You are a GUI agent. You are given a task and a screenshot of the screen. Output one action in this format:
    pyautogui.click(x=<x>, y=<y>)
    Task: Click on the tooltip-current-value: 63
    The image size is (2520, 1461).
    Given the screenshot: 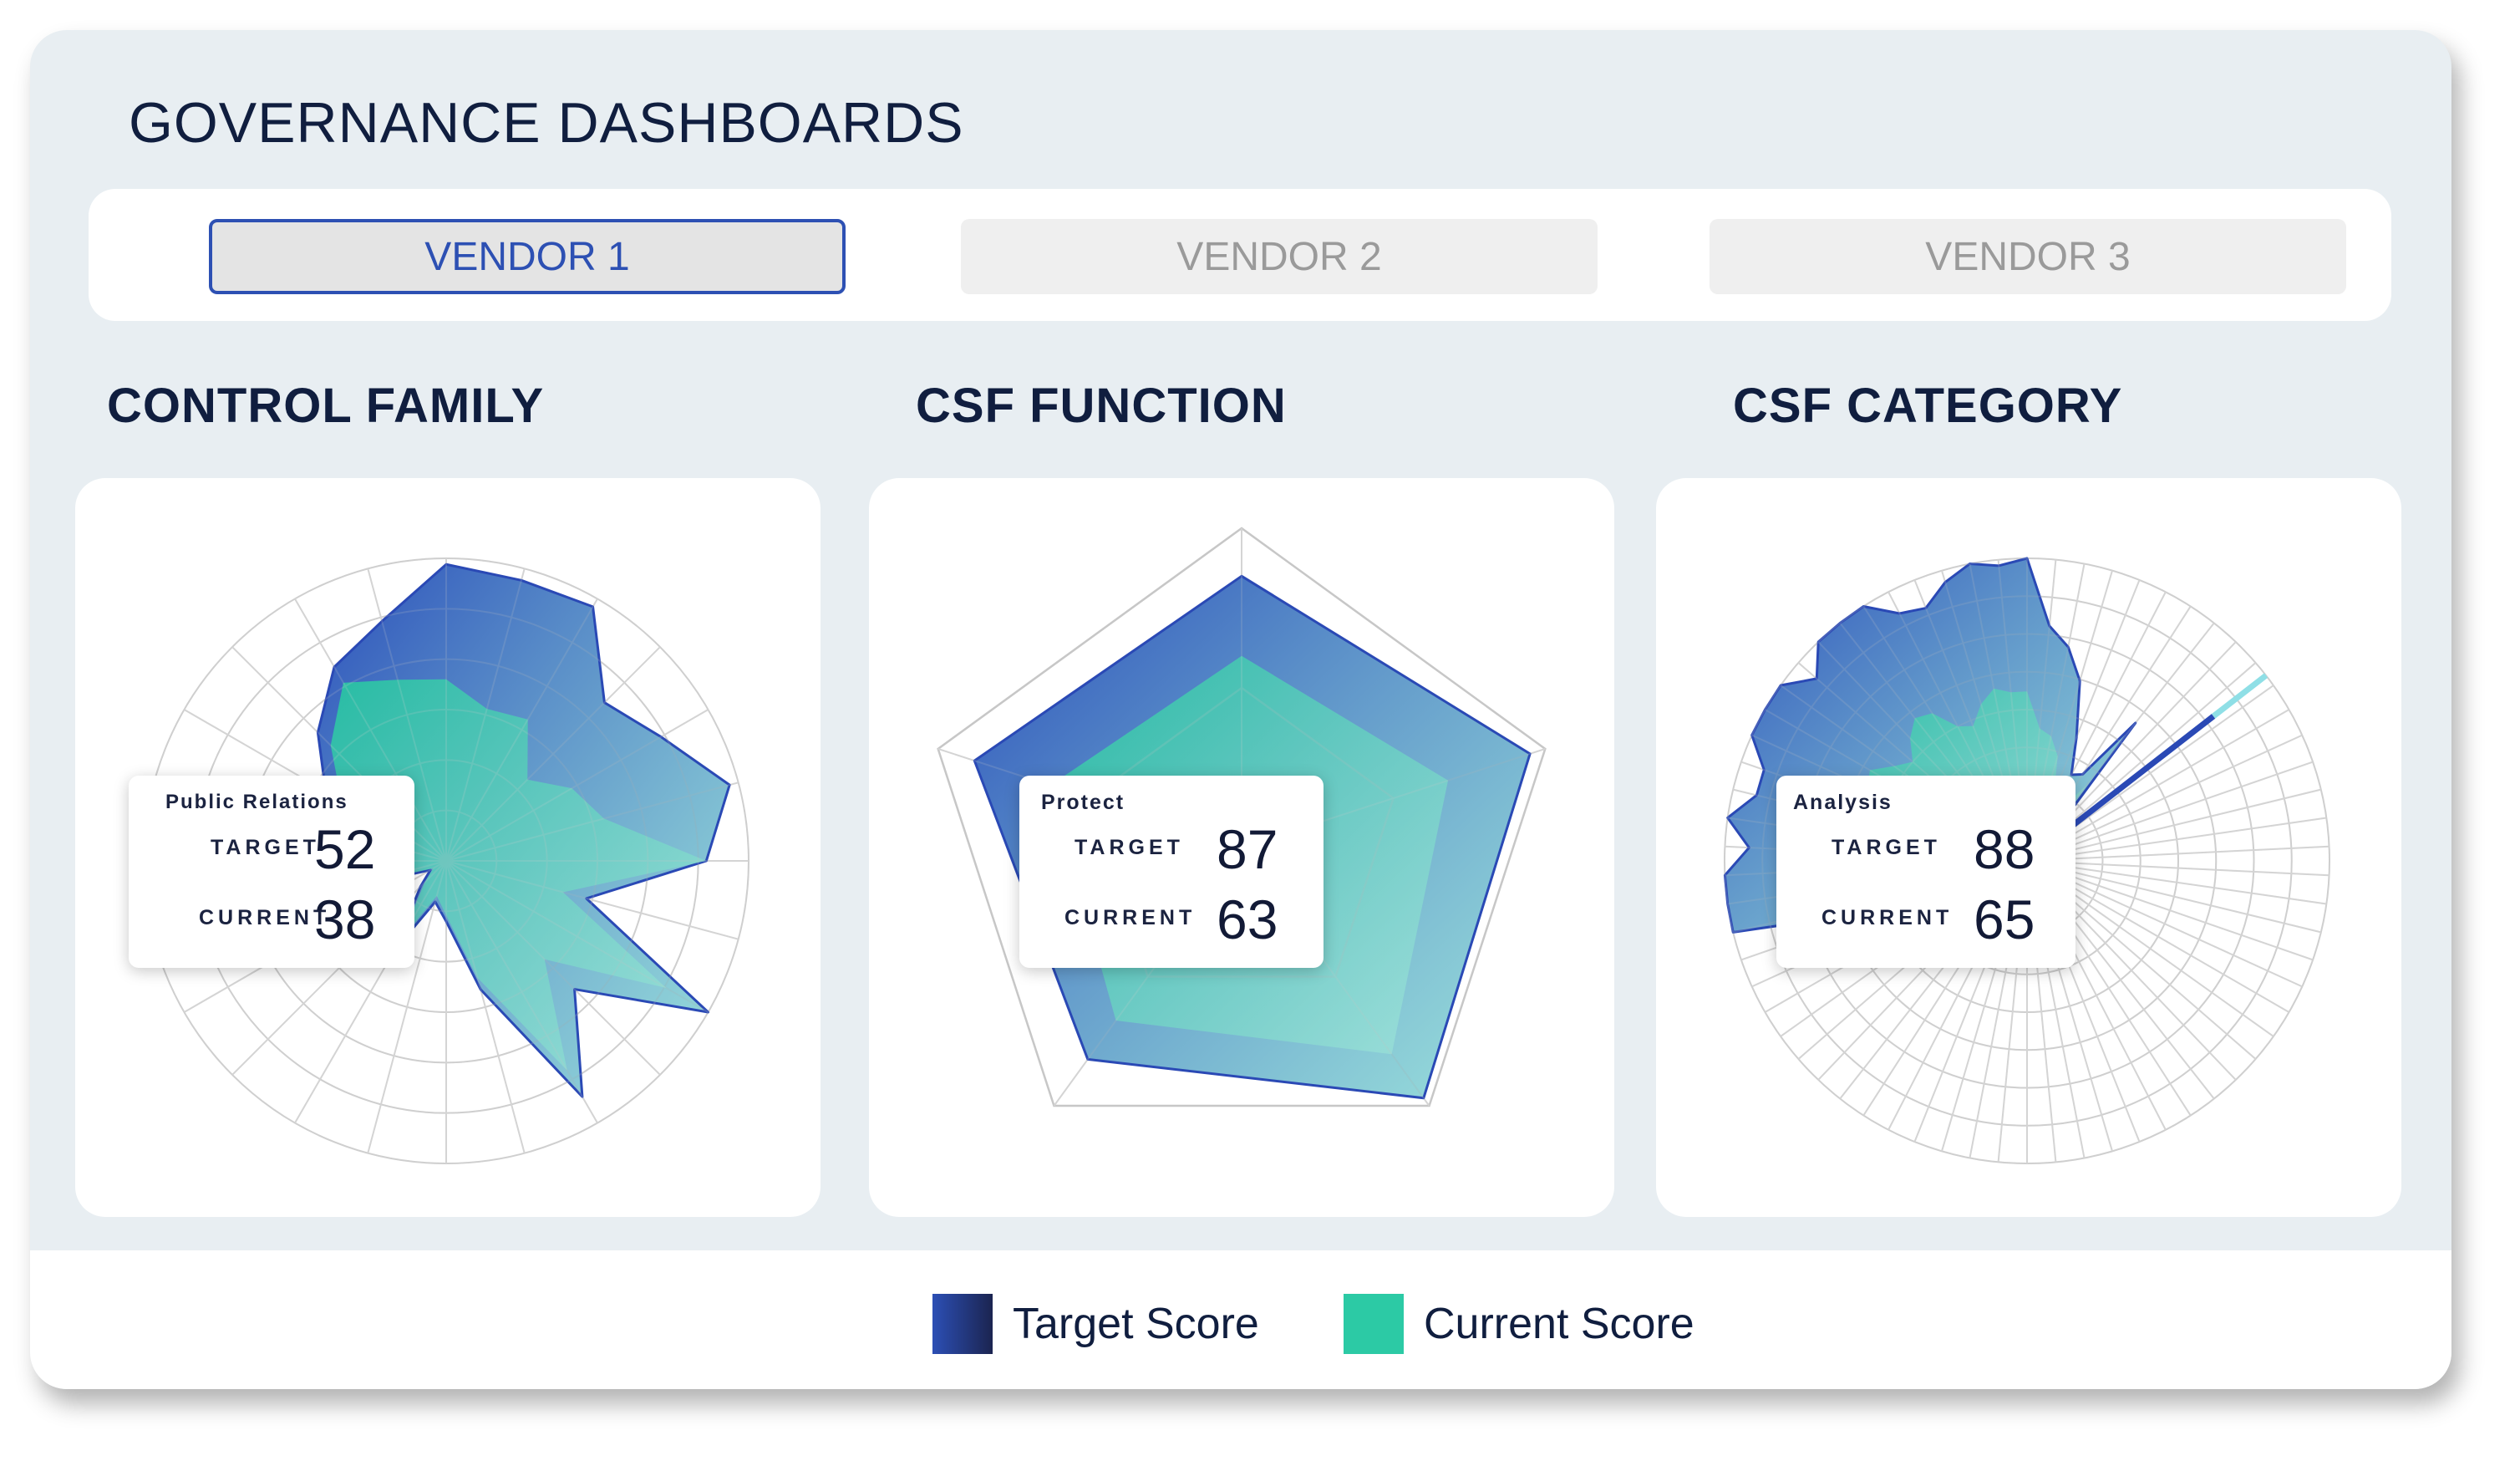 What is the action you would take?
    pyautogui.click(x=1247, y=919)
    